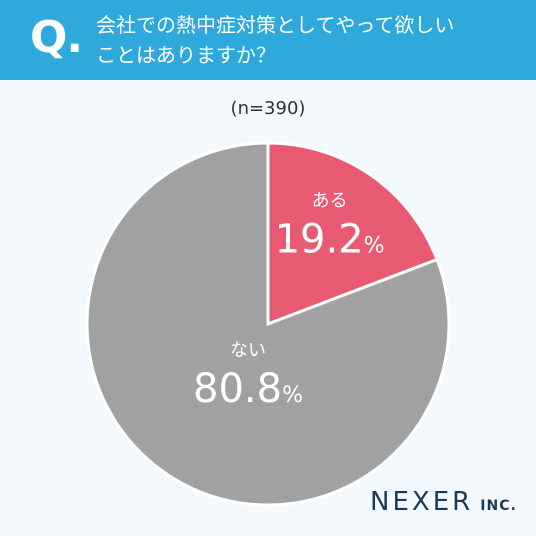  I want to click on slice-value-yes: 19.2%, so click(330, 240).